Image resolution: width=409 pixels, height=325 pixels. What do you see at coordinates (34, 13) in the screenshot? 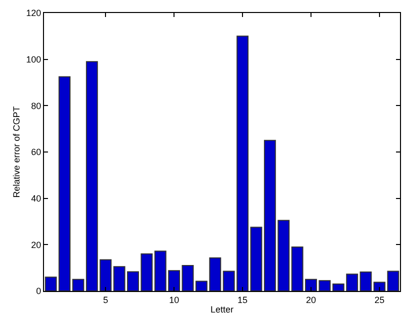
I see `y-tick-label: 120` at bounding box center [34, 13].